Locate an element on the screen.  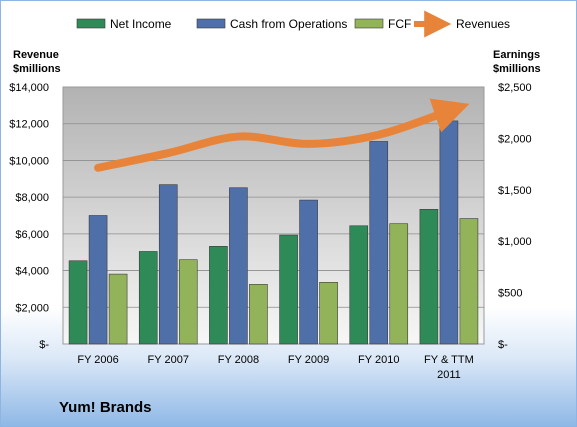
left-tick-label-7: $14,000 is located at coordinates (29, 88).